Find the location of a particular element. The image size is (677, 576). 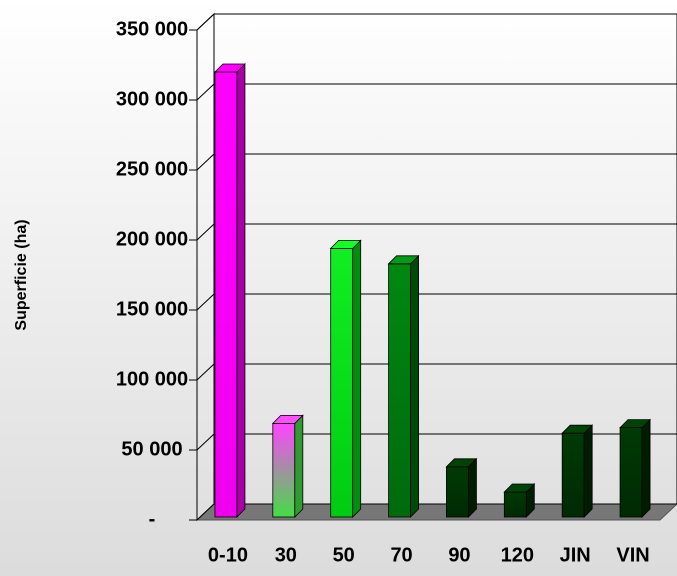

y-tick-label: 250 000 is located at coordinates (152, 169).